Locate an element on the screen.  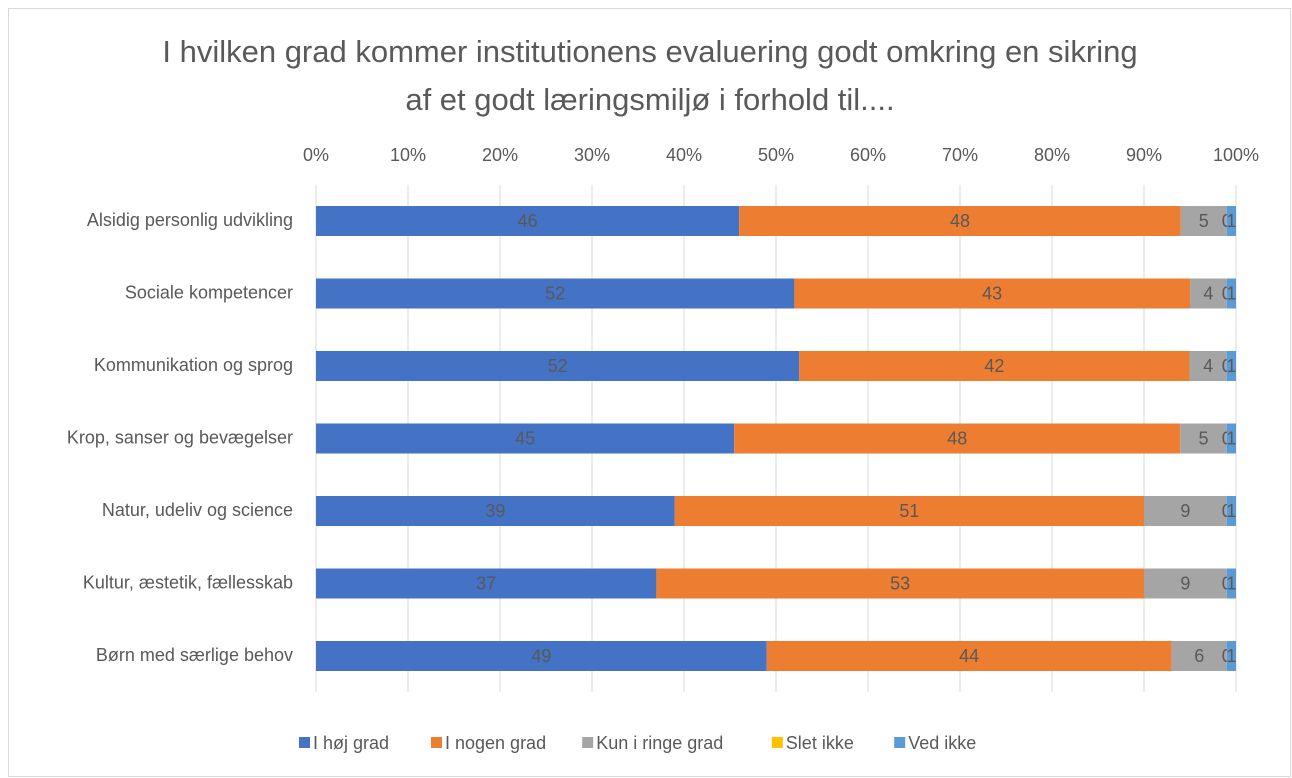
x-tick-label: 30% is located at coordinates (592, 155).